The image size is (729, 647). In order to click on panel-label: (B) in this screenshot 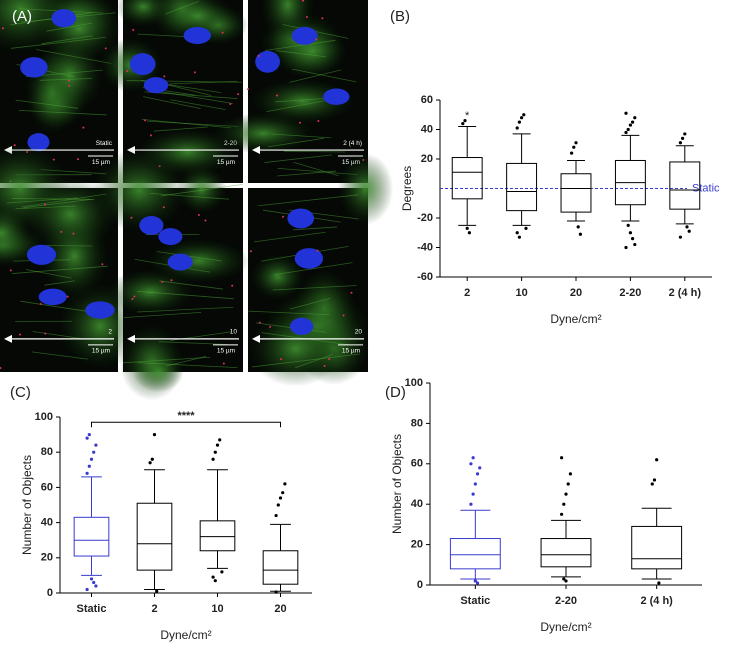, I will do `click(400, 16)`.